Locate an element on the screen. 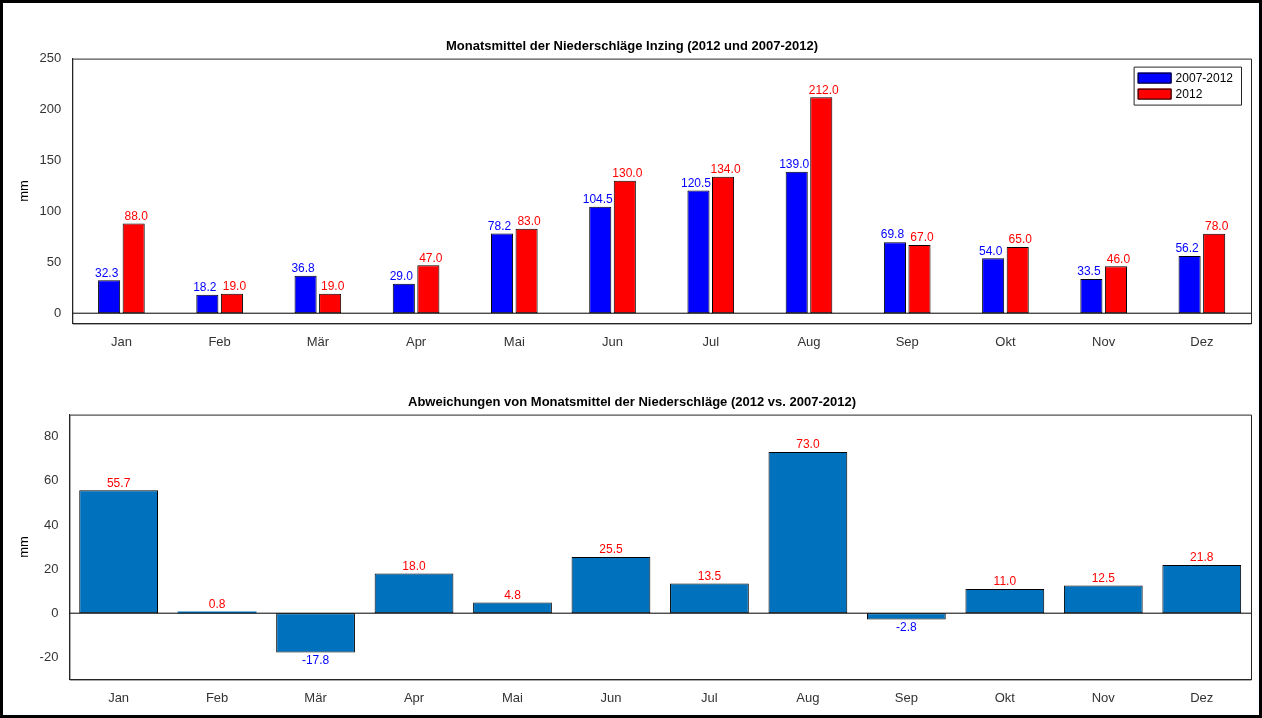 This screenshot has height=718, width=1262. data-label: 212.0 is located at coordinates (824, 89).